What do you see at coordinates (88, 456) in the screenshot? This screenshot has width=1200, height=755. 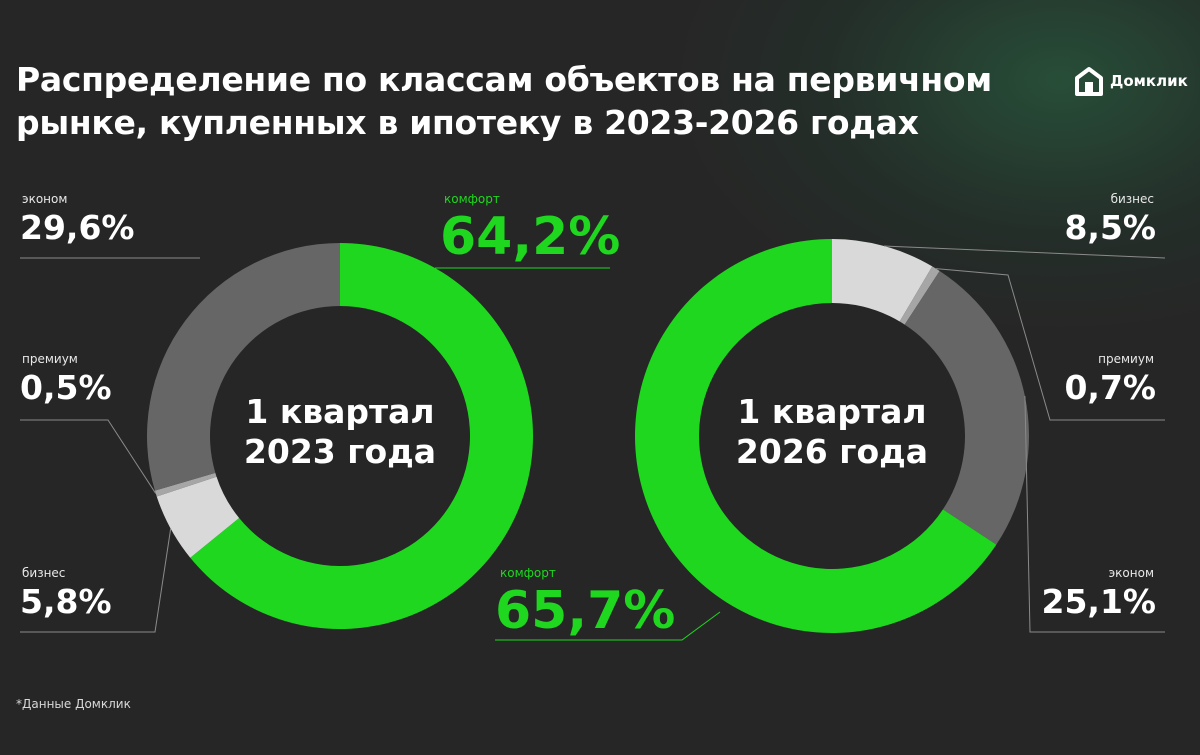 I see `leader-premium-2023` at bounding box center [88, 456].